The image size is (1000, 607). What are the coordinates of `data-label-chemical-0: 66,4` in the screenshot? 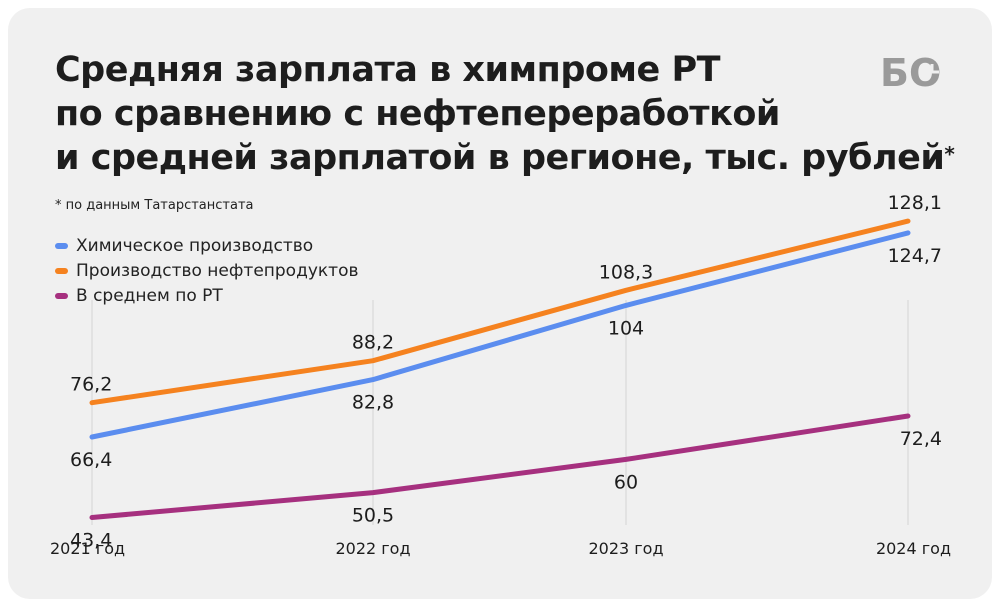 It's located at (91, 460).